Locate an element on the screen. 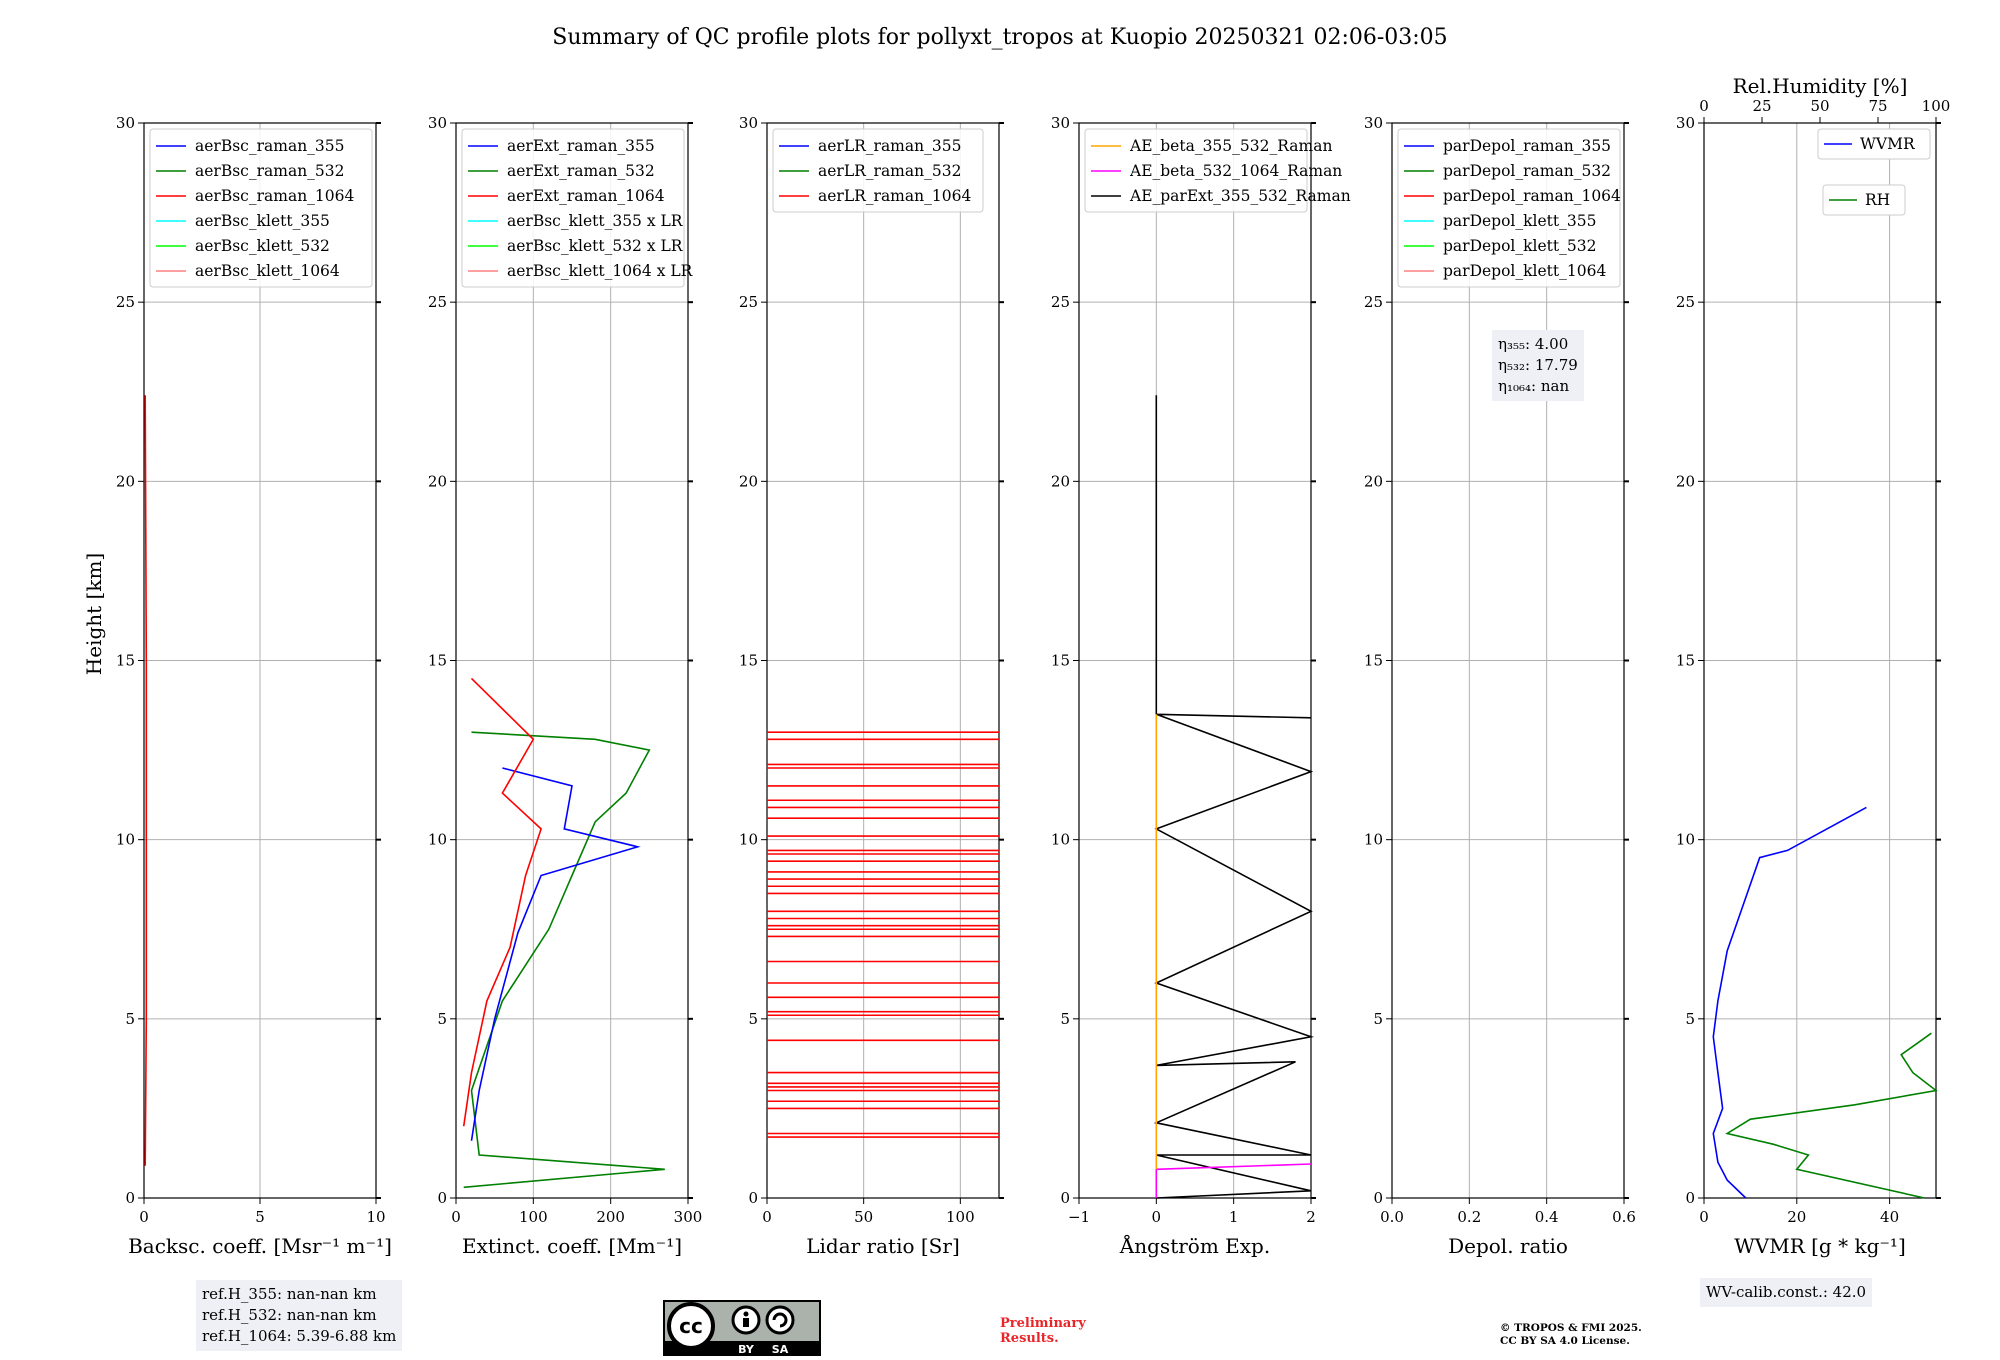 Image resolution: width=2000 pixels, height=1360 pixels. cc-text: cc is located at coordinates (691, 1326).